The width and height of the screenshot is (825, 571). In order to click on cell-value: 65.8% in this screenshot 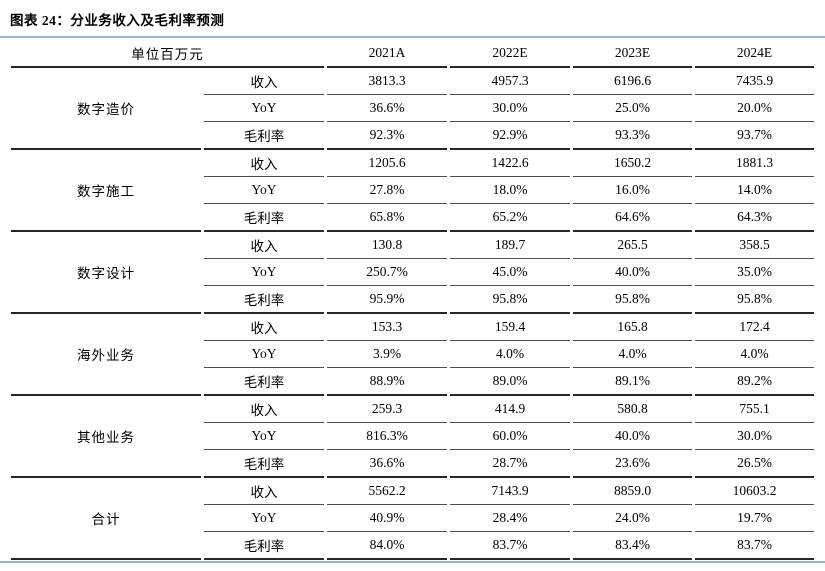, I will do `click(387, 218)`.